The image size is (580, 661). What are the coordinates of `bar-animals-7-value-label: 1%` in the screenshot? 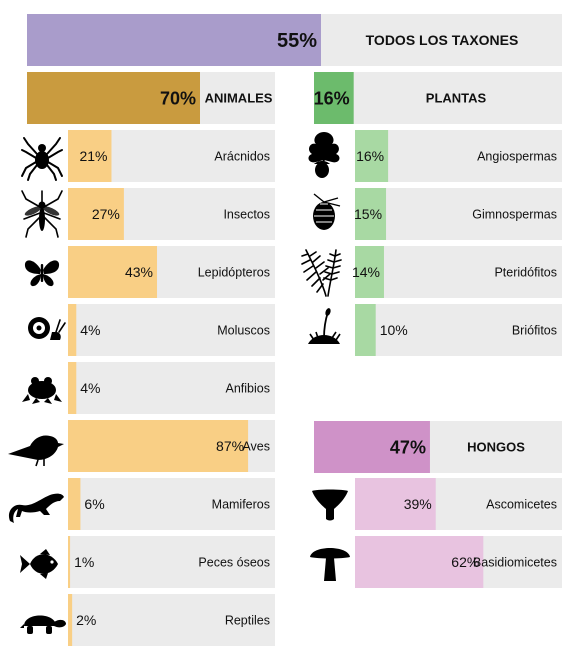 It's located at (84, 562).